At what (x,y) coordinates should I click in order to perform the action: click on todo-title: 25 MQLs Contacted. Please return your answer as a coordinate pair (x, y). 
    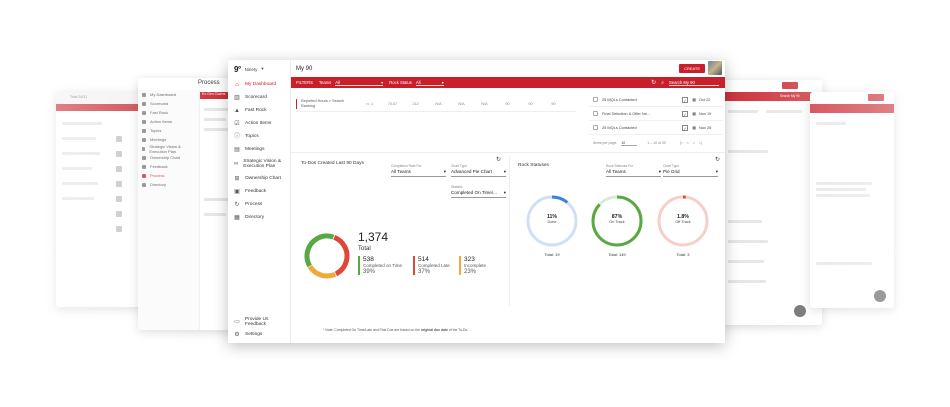
    Looking at the image, I should click on (619, 127).